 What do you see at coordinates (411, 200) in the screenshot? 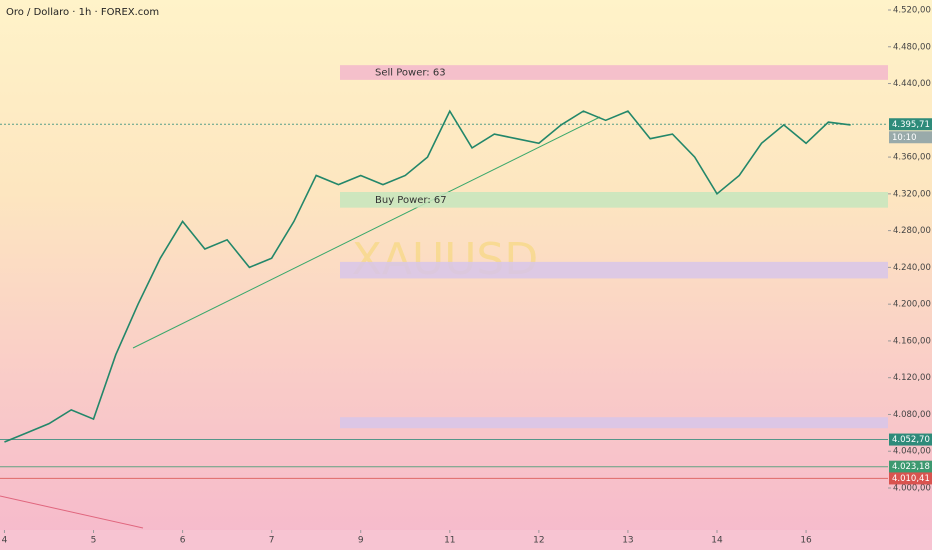
I see `zone-label: Buy Power: 67` at bounding box center [411, 200].